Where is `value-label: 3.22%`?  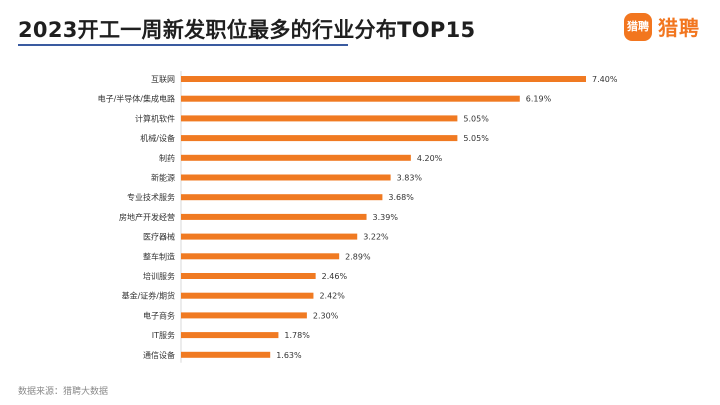
value-label: 3.22% is located at coordinates (376, 237).